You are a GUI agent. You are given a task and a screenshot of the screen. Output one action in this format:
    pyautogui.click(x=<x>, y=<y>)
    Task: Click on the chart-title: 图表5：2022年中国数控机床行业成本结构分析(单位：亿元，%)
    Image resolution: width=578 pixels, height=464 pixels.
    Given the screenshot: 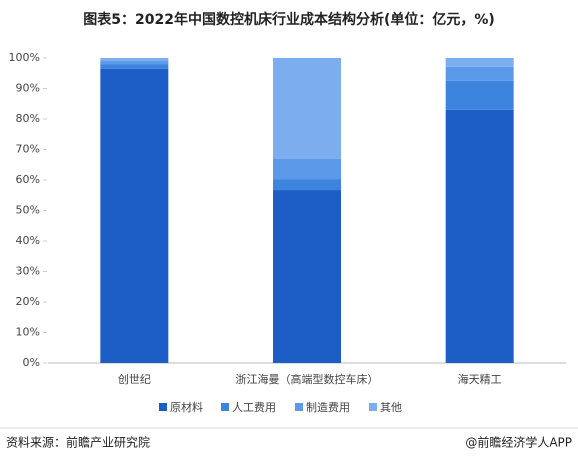 What is the action you would take?
    pyautogui.click(x=289, y=19)
    